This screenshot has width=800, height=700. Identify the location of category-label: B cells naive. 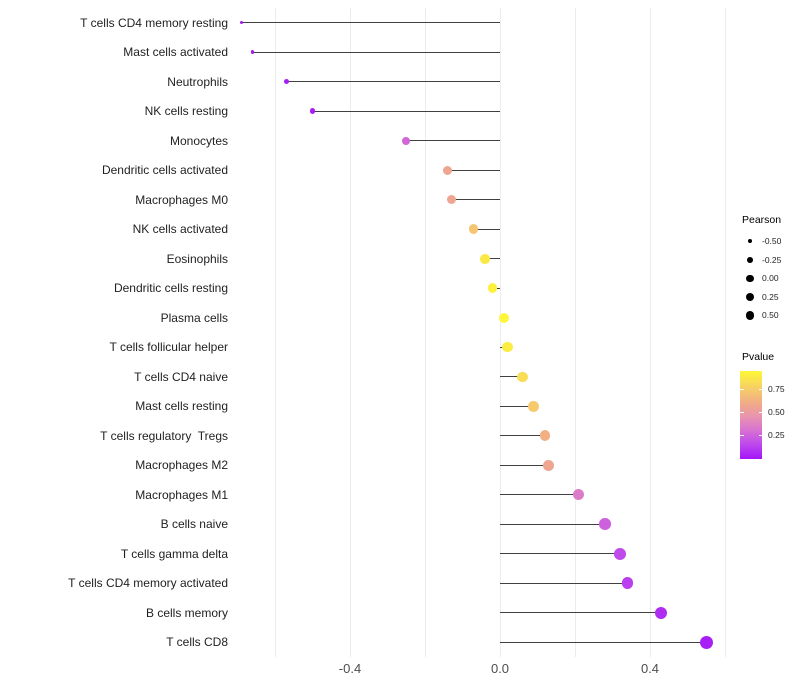
(194, 524).